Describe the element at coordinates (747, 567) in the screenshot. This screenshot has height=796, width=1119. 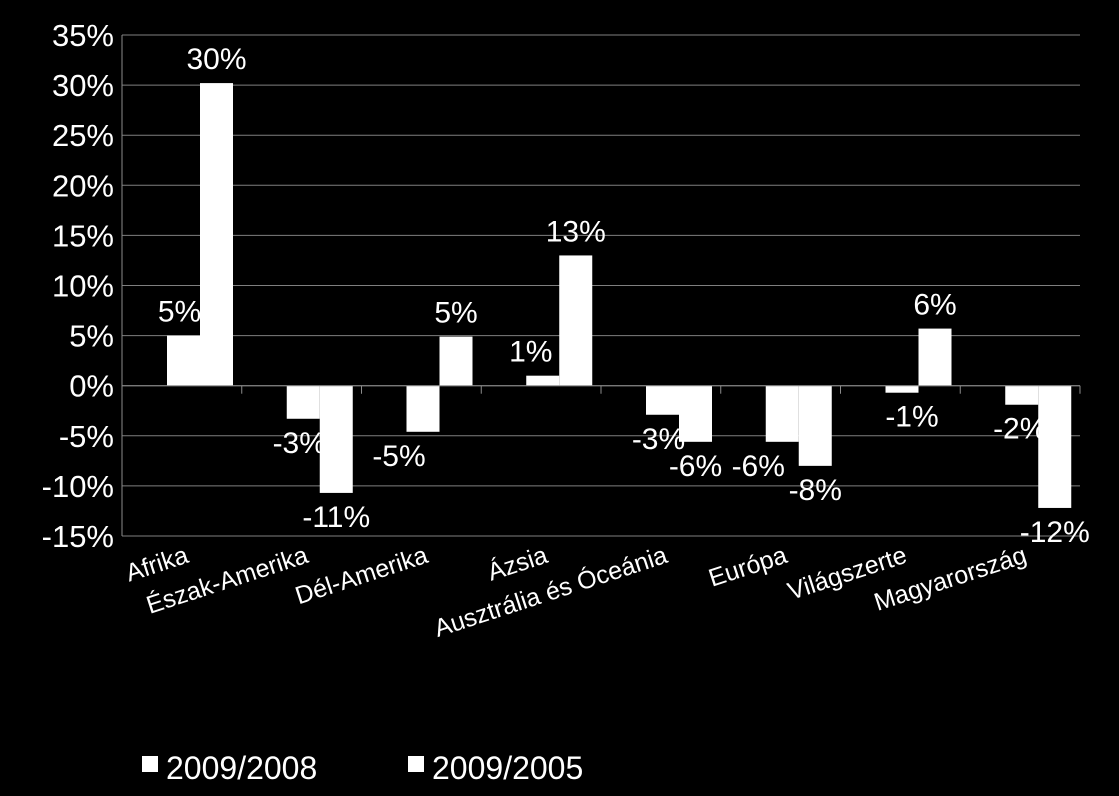
I see `category-label: Európa` at that location.